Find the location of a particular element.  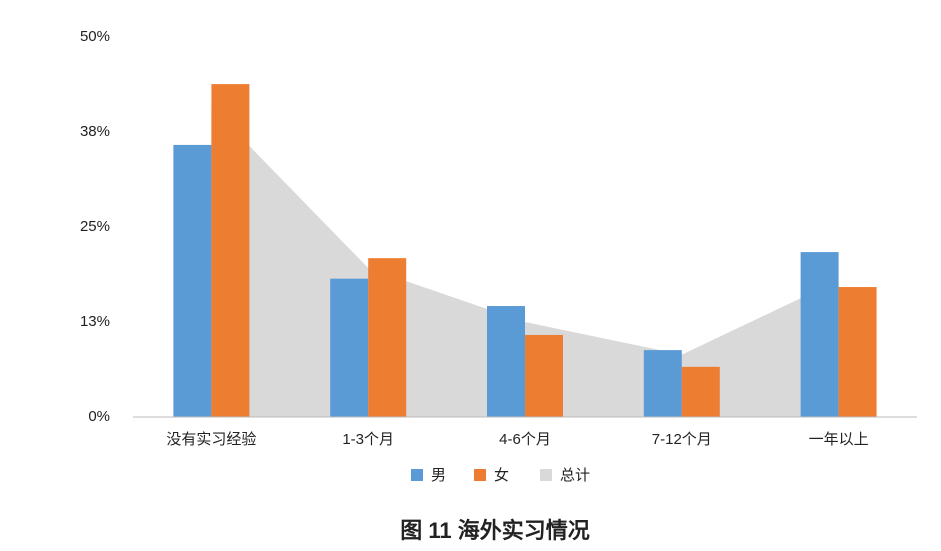

x-tick-label: 一年以上 is located at coordinates (839, 439).